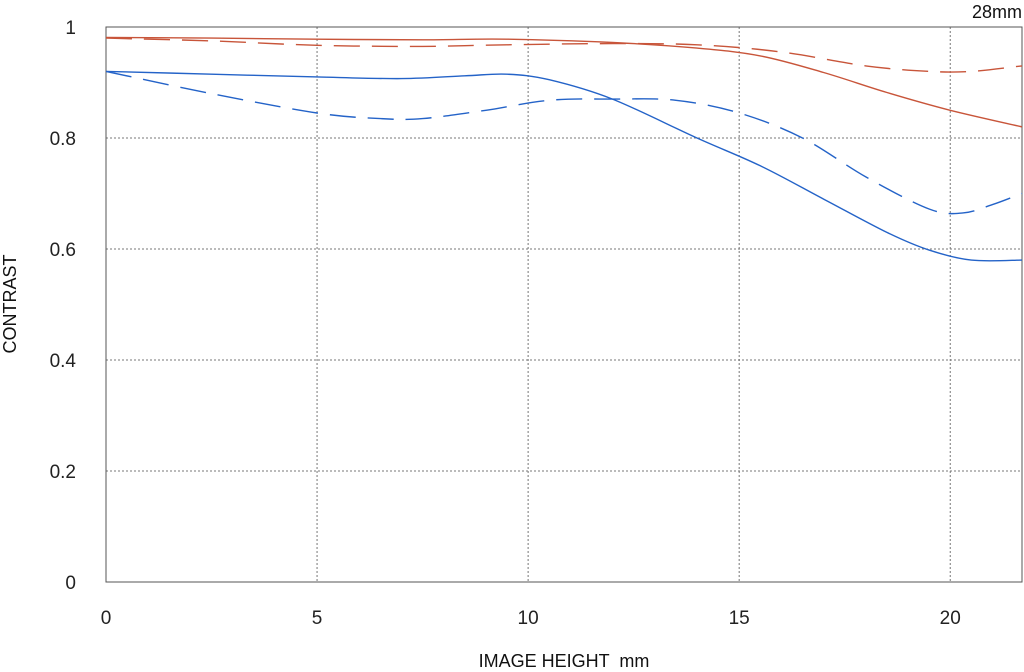 The width and height of the screenshot is (1024, 672). I want to click on y-axis-title: CONTRAST, so click(10, 303).